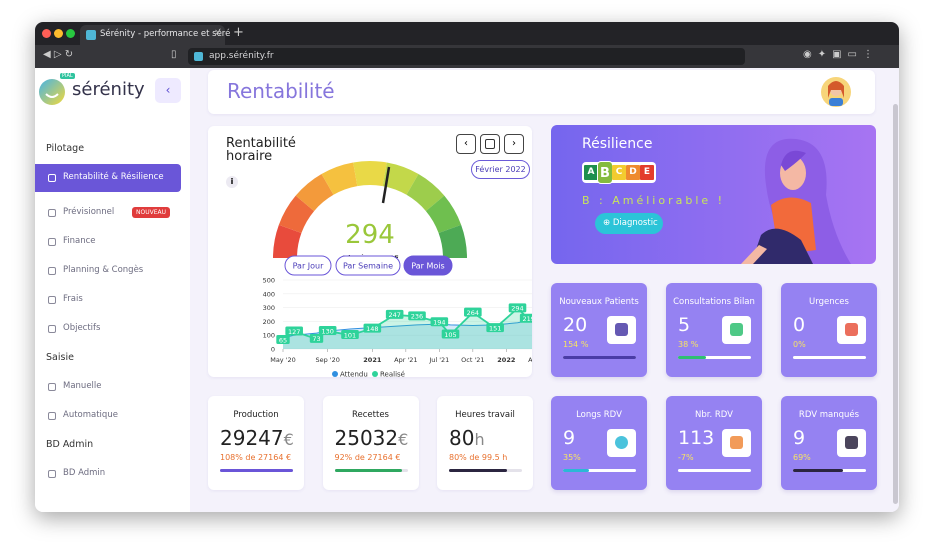 The image size is (933, 556). I want to click on stat-title: Nouveaux Patients, so click(599, 302).